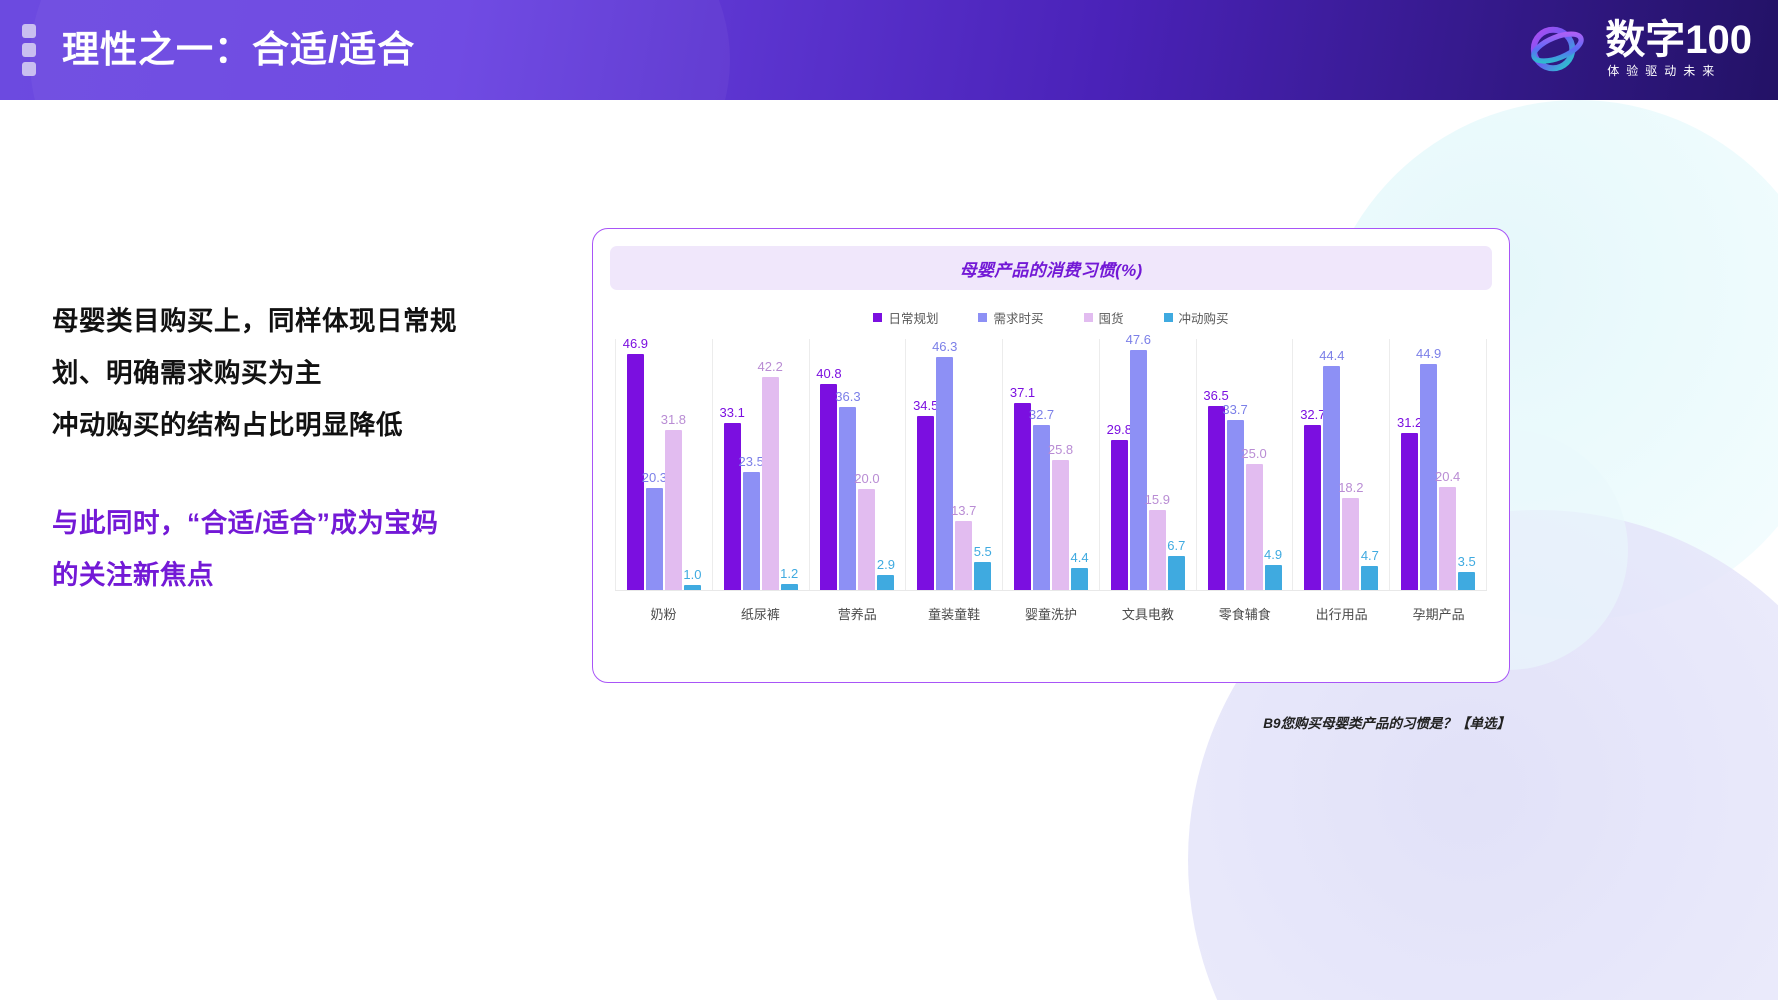 This screenshot has height=1000, width=1778. I want to click on bar: 47.6, so click(1138, 461).